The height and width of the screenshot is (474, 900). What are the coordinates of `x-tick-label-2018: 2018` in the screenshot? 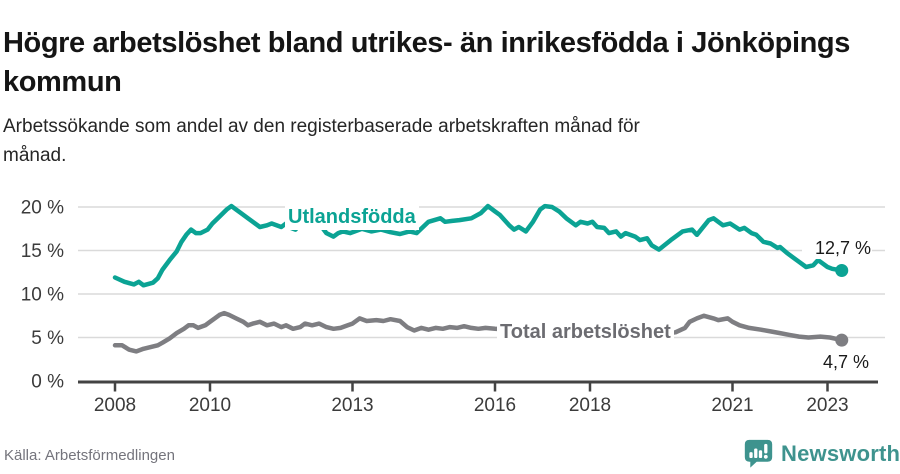 It's located at (590, 405).